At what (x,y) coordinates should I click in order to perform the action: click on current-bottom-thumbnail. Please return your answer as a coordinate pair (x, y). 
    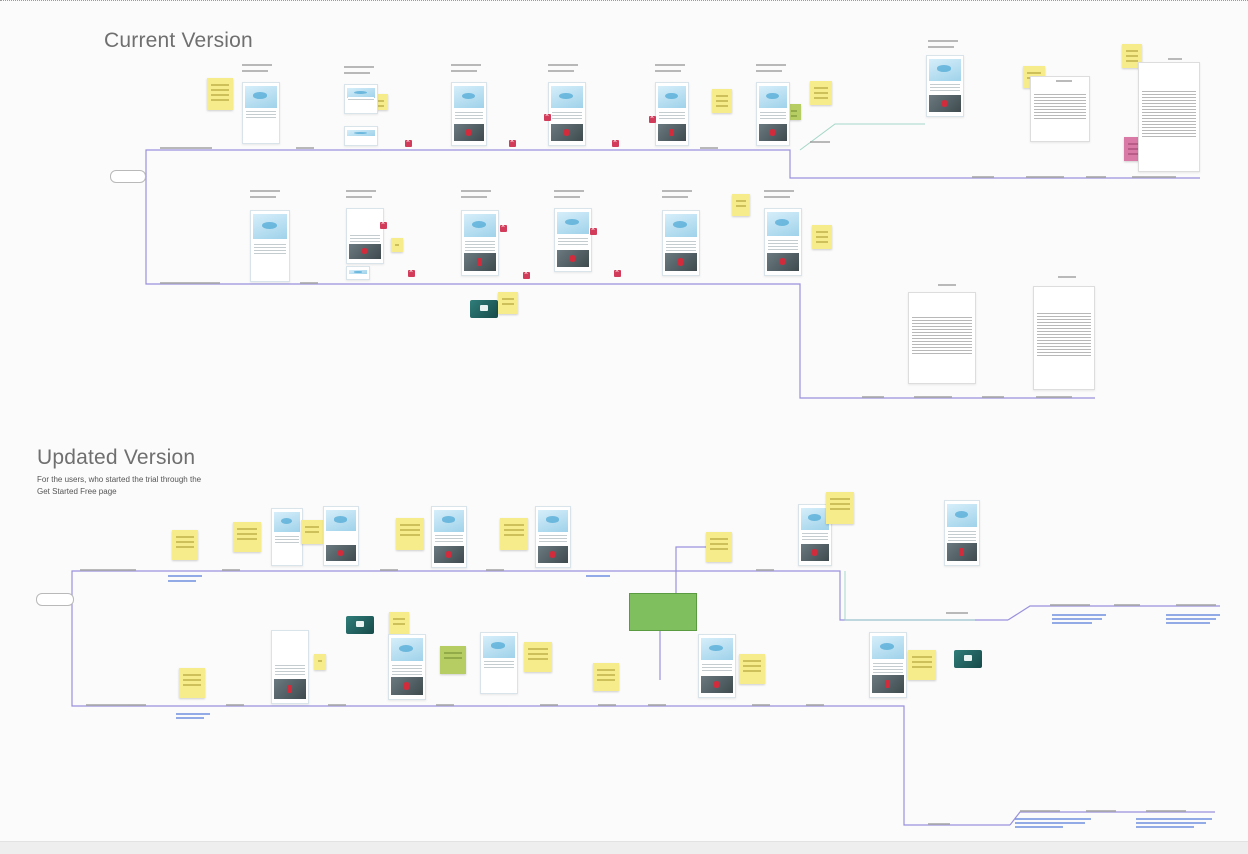
    Looking at the image, I should click on (484, 309).